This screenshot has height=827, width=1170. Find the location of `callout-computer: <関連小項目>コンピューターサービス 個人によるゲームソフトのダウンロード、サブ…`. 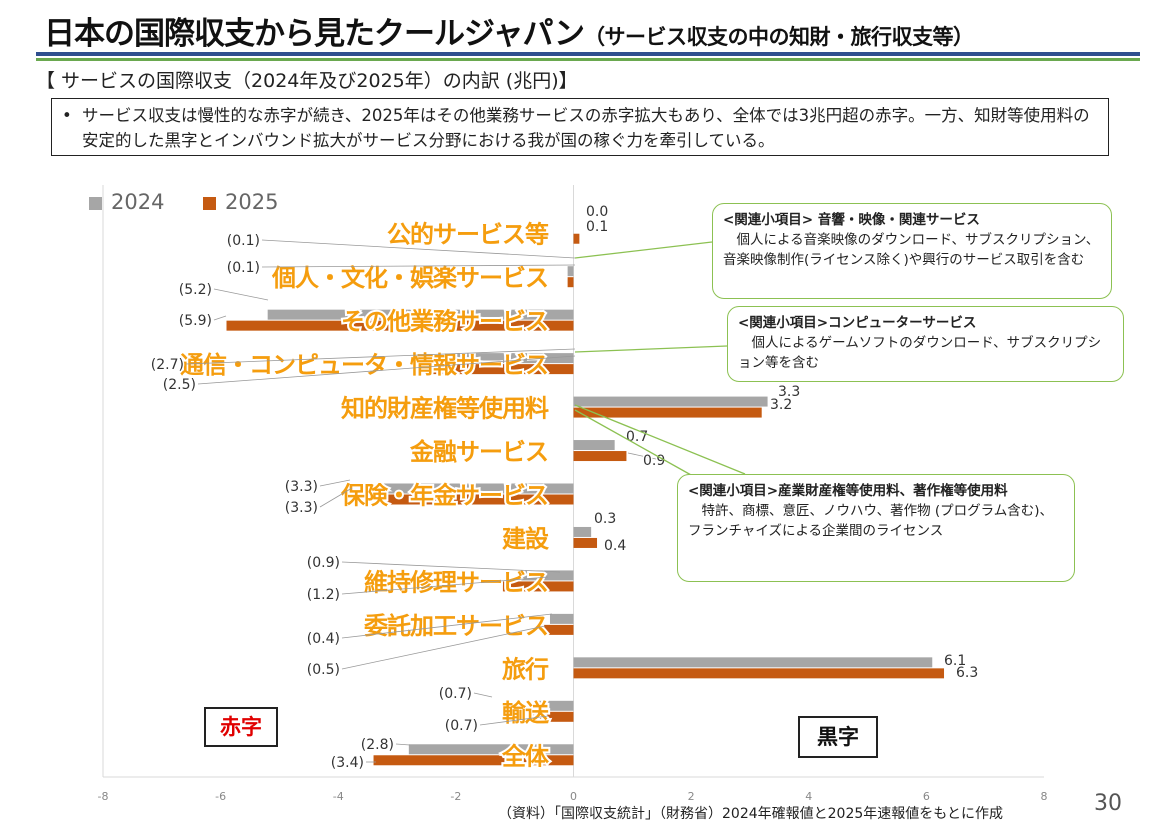

callout-computer: <関連小項目>コンピューターサービス 個人によるゲームソフトのダウンロード、サブ… is located at coordinates (925, 344).